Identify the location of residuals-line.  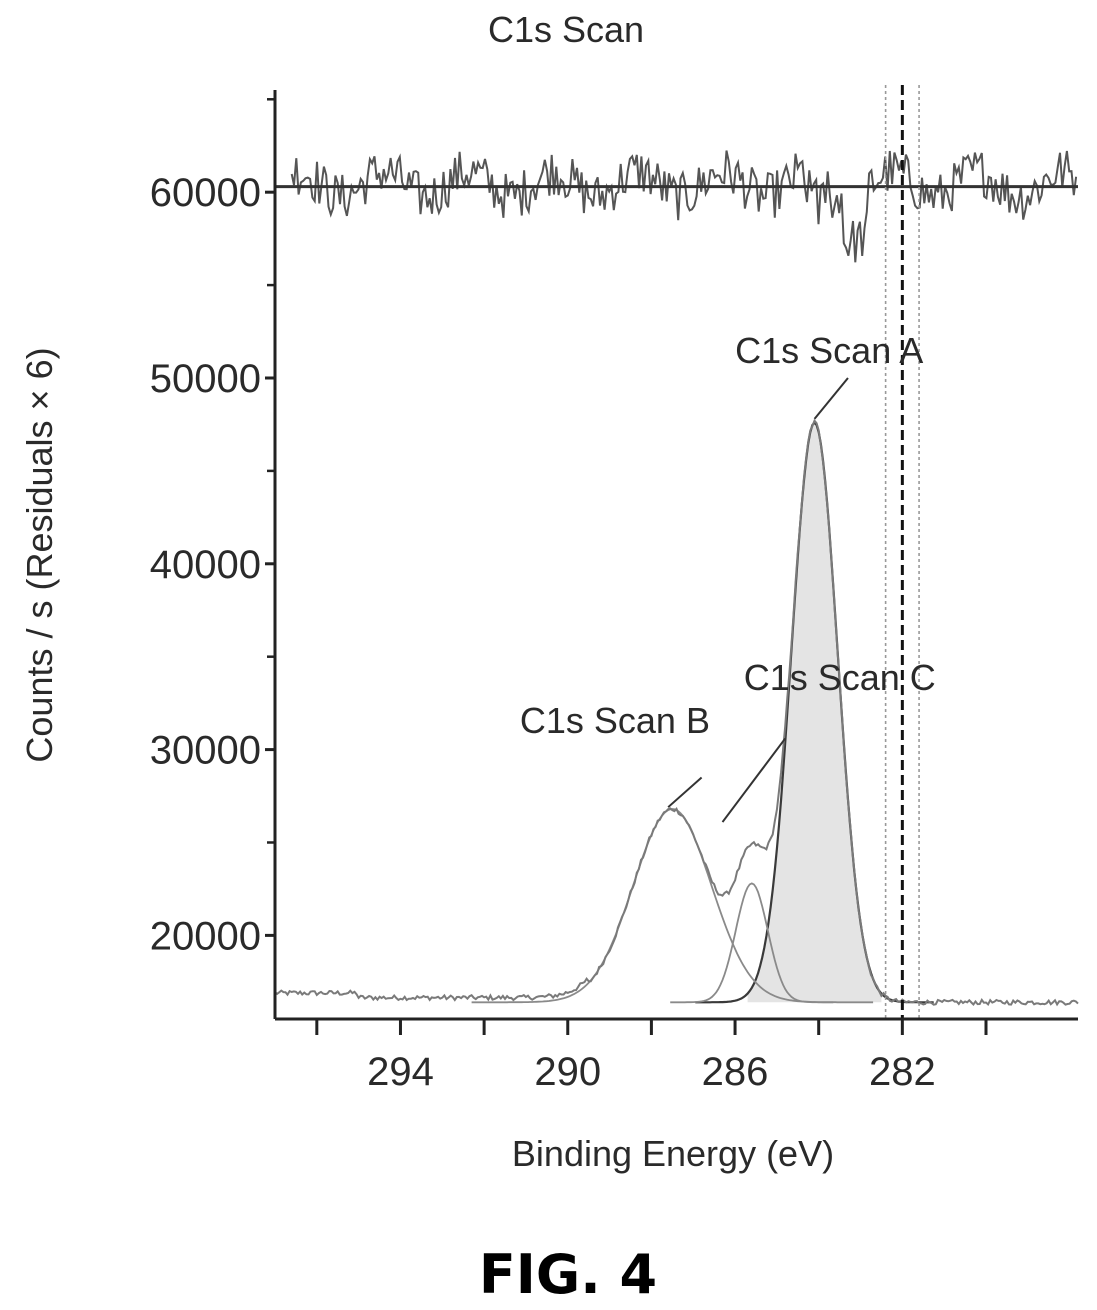
(684, 206).